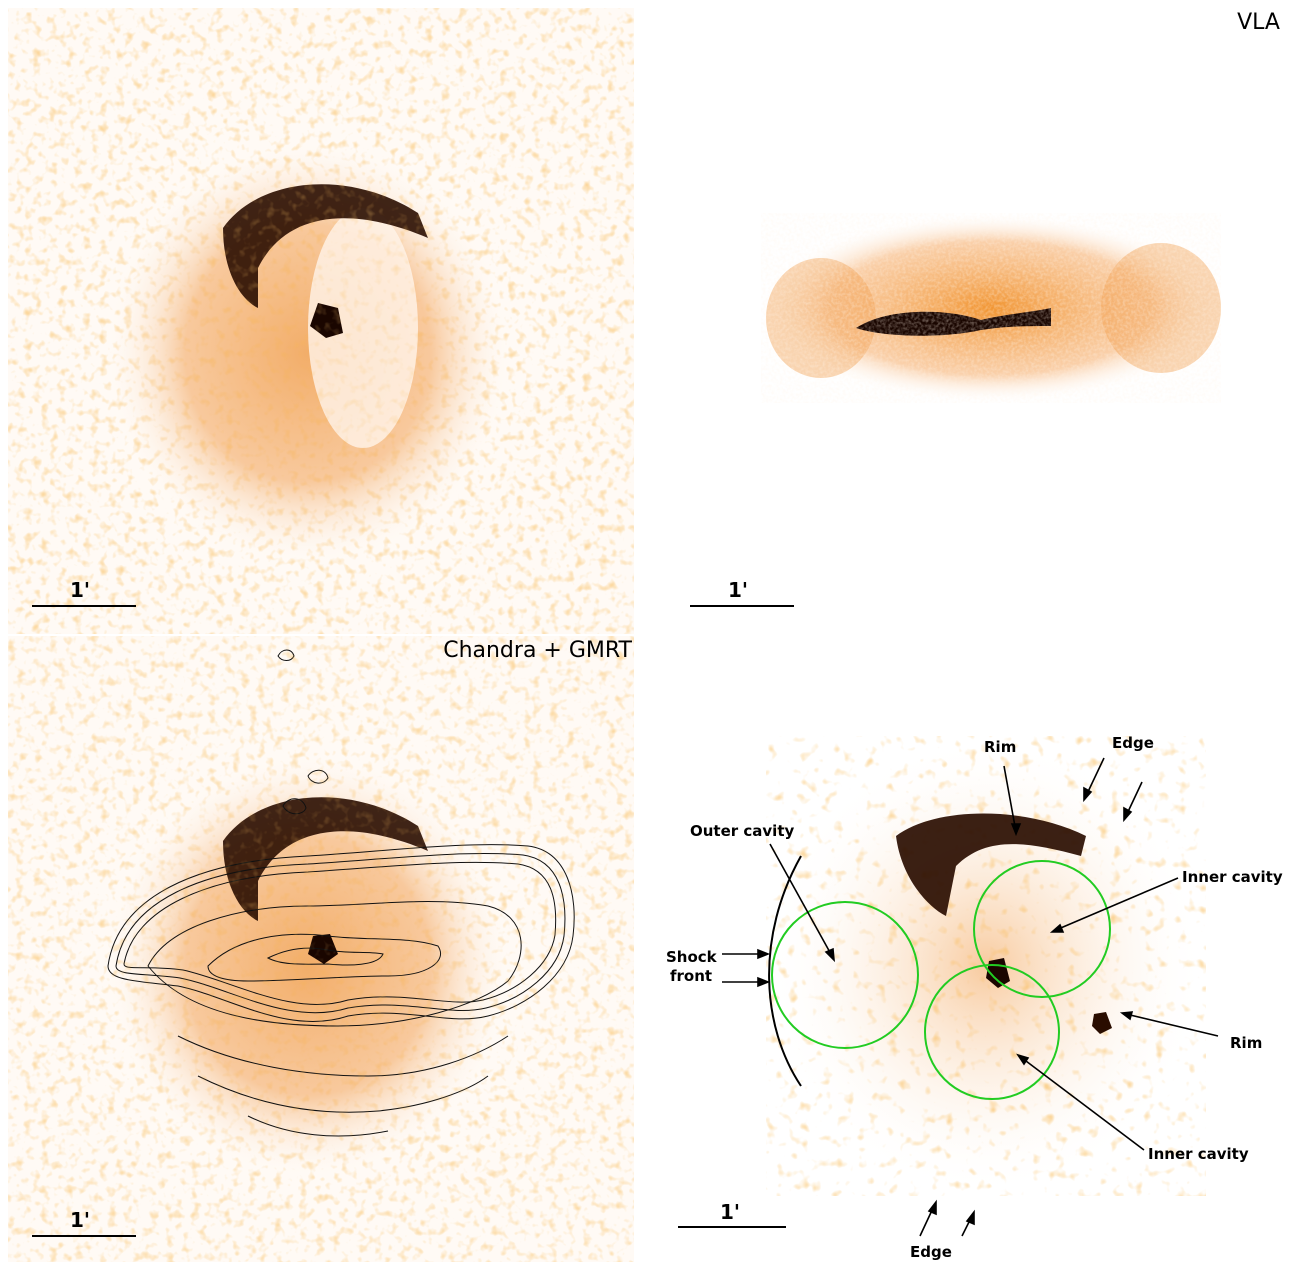  I want to click on cavity-circles, so click(941, 980).